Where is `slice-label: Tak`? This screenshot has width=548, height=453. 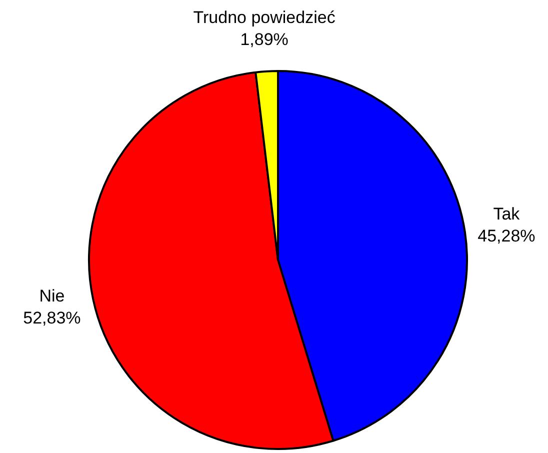
slice-label: Tak is located at coordinates (506, 214).